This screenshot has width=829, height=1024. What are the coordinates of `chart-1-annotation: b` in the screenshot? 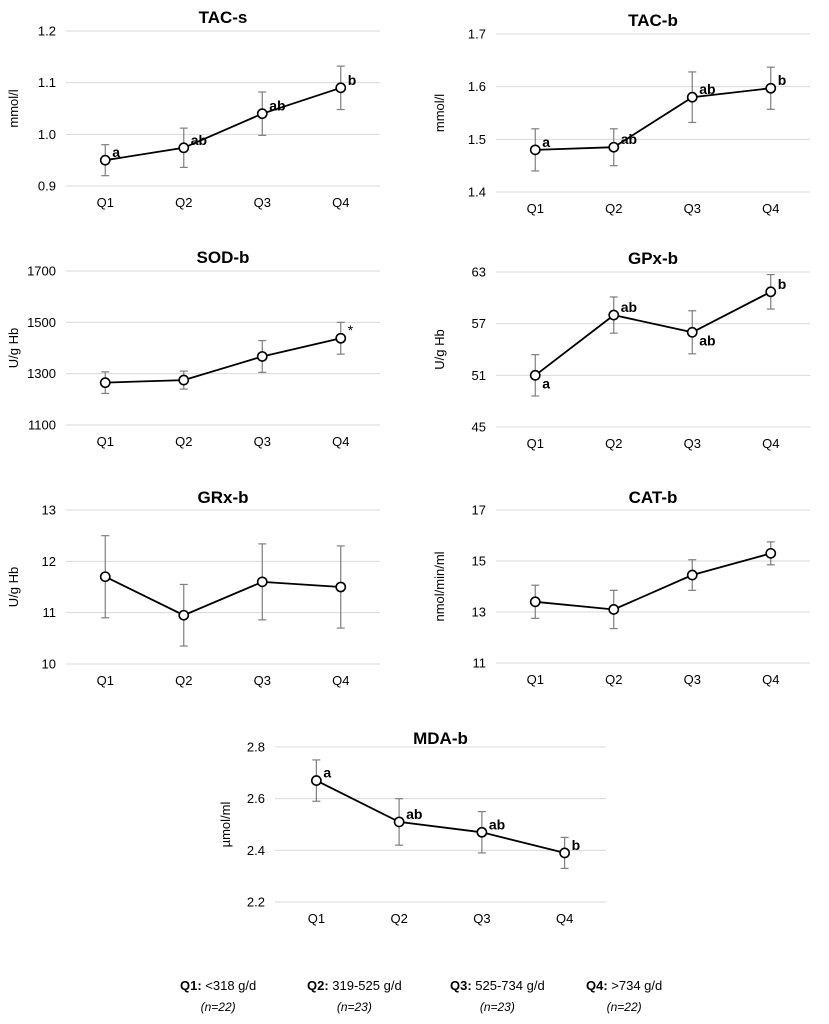 It's located at (352, 80).